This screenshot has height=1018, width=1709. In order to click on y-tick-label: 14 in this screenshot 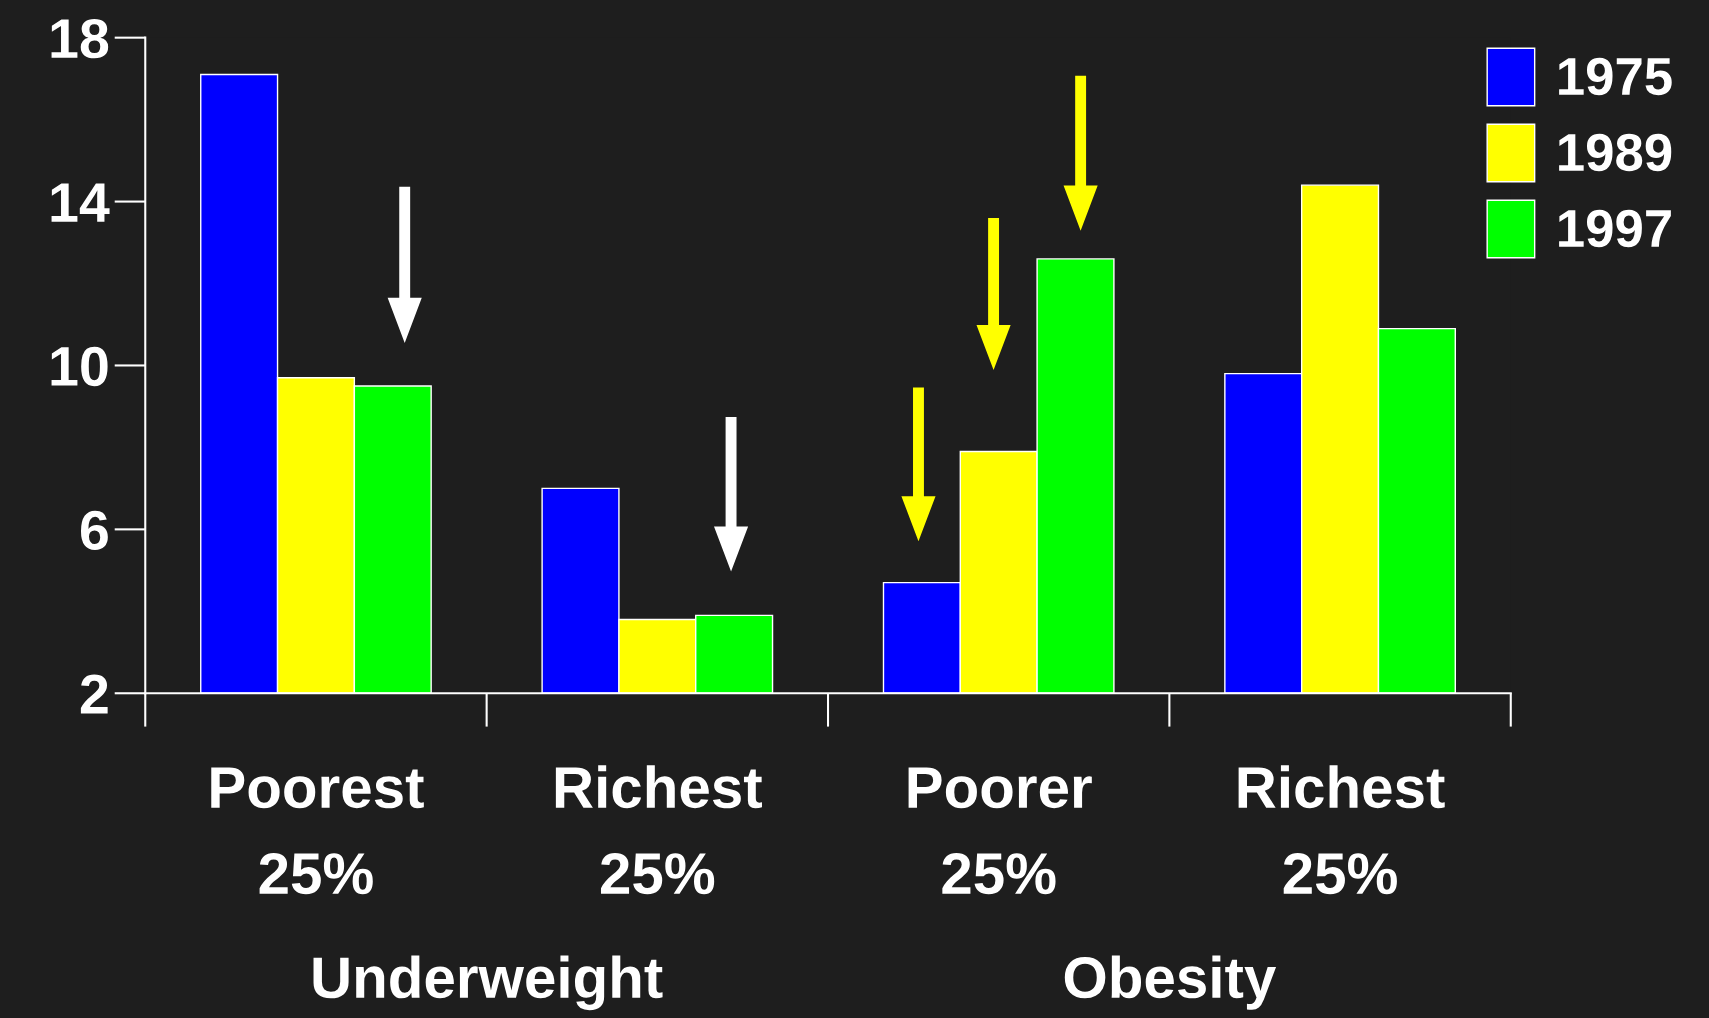, I will do `click(80, 202)`.